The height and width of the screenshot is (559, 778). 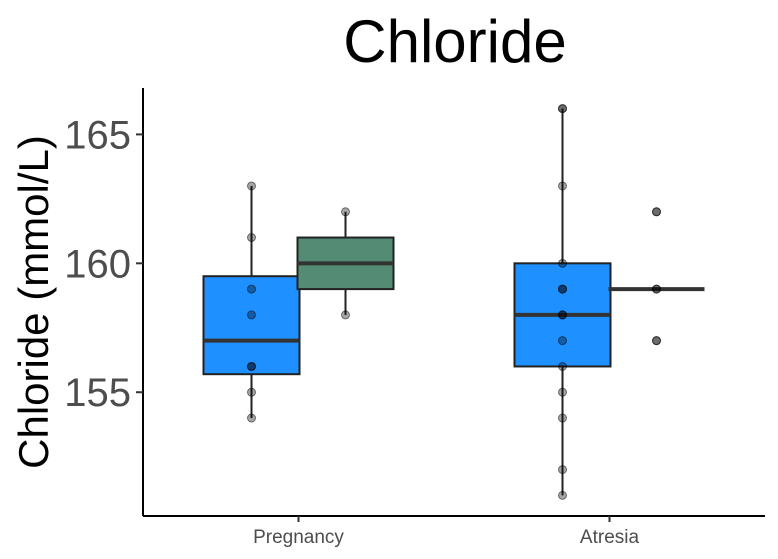 I want to click on x-tick-label: Pregnancy, so click(x=298, y=537).